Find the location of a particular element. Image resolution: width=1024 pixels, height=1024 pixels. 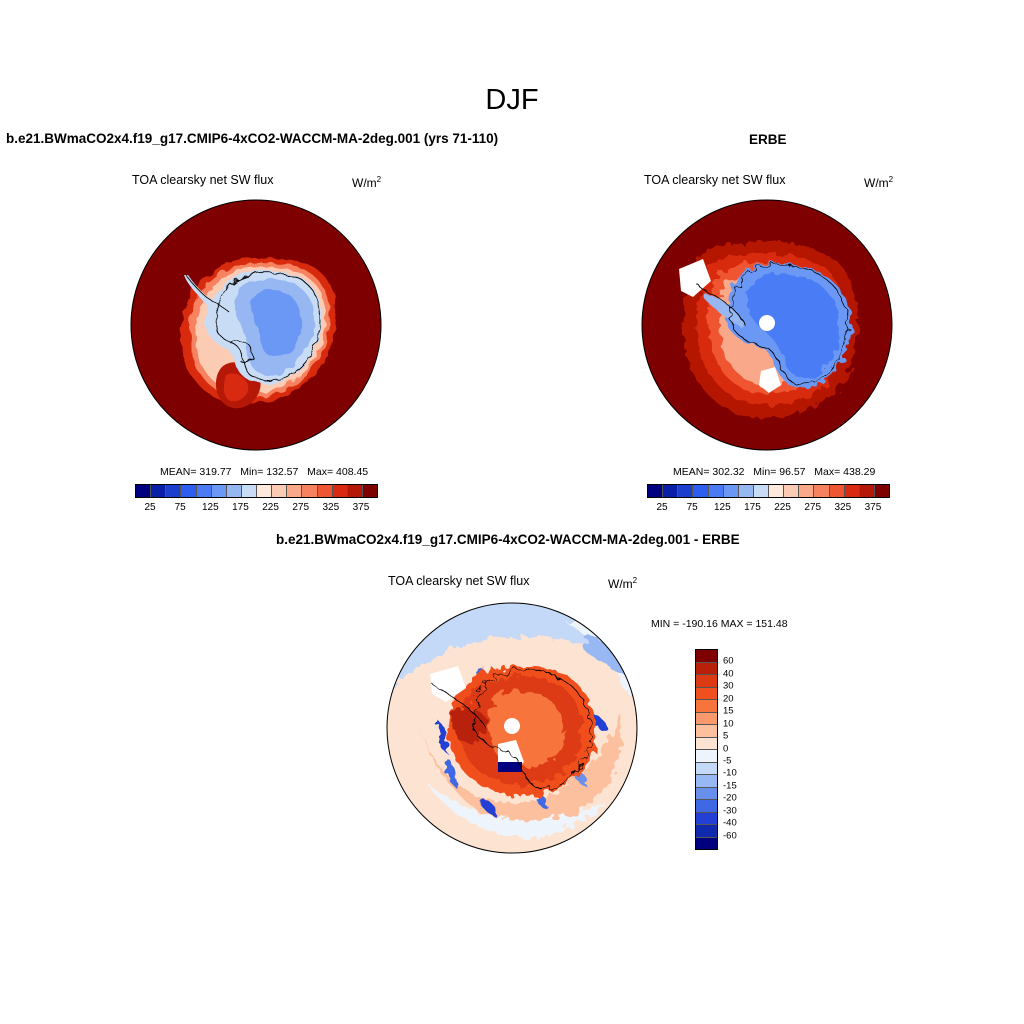

colorbar-tick-label: 5 is located at coordinates (726, 736).